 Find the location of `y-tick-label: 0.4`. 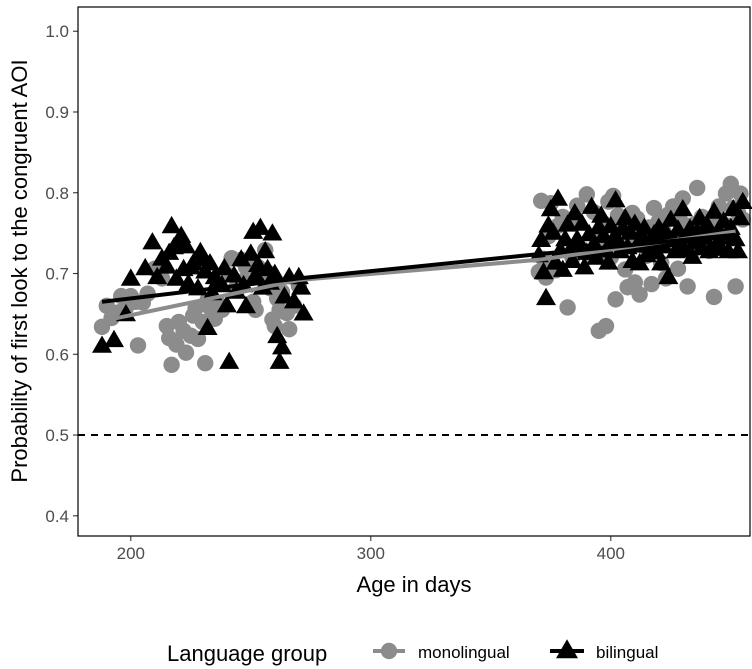

y-tick-label: 0.4 is located at coordinates (57, 516).